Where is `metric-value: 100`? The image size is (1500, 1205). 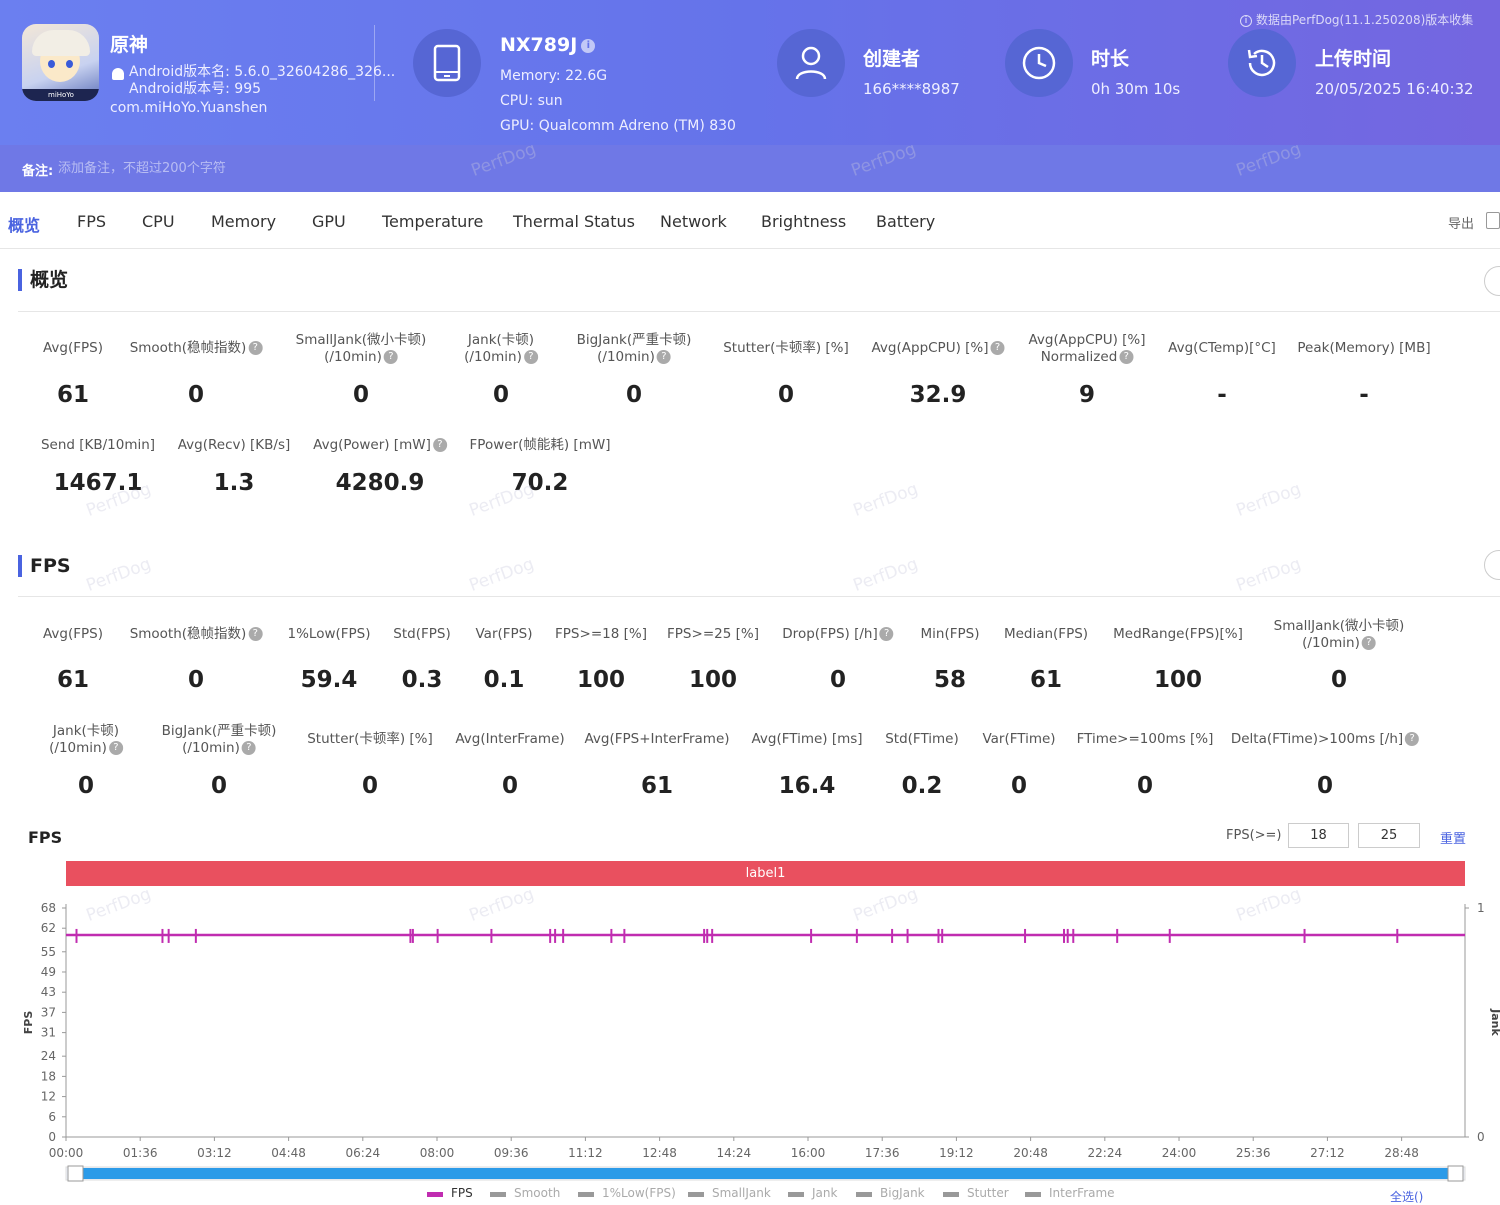 metric-value: 100 is located at coordinates (601, 680).